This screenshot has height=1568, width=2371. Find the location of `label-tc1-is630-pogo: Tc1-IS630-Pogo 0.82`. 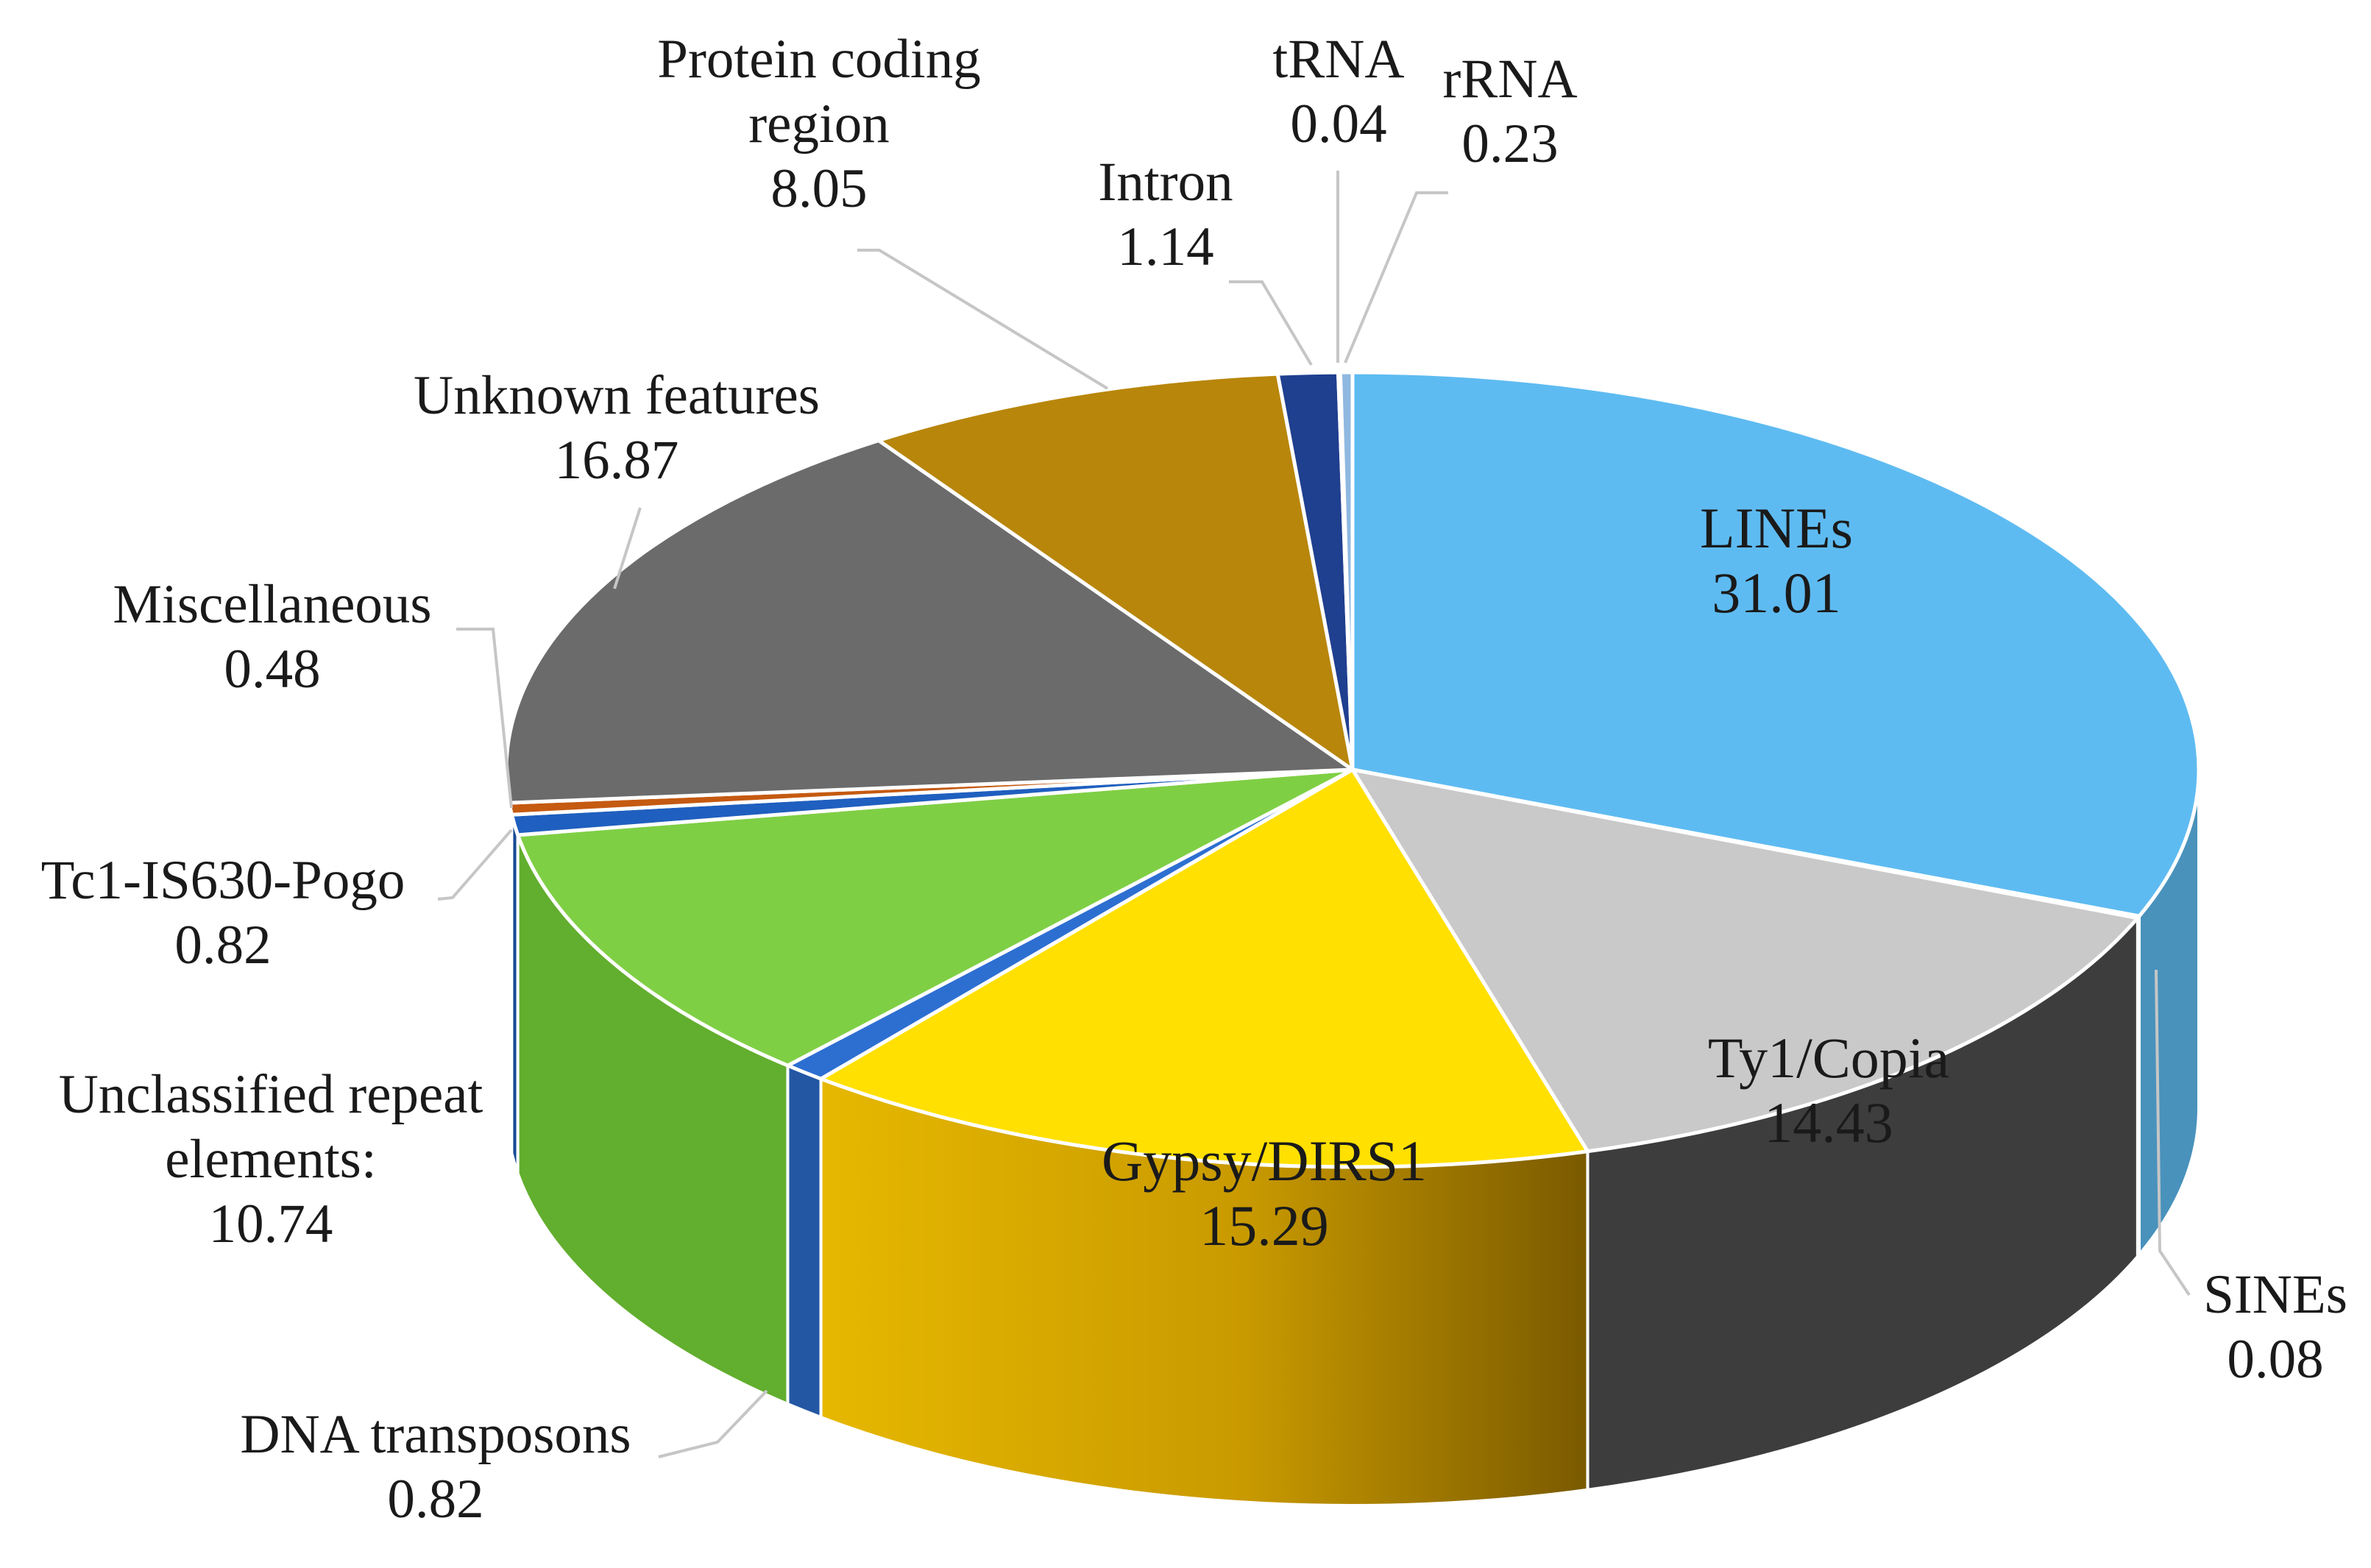

label-tc1-is630-pogo: Tc1-IS630-Pogo 0.82 is located at coordinates (223, 913).